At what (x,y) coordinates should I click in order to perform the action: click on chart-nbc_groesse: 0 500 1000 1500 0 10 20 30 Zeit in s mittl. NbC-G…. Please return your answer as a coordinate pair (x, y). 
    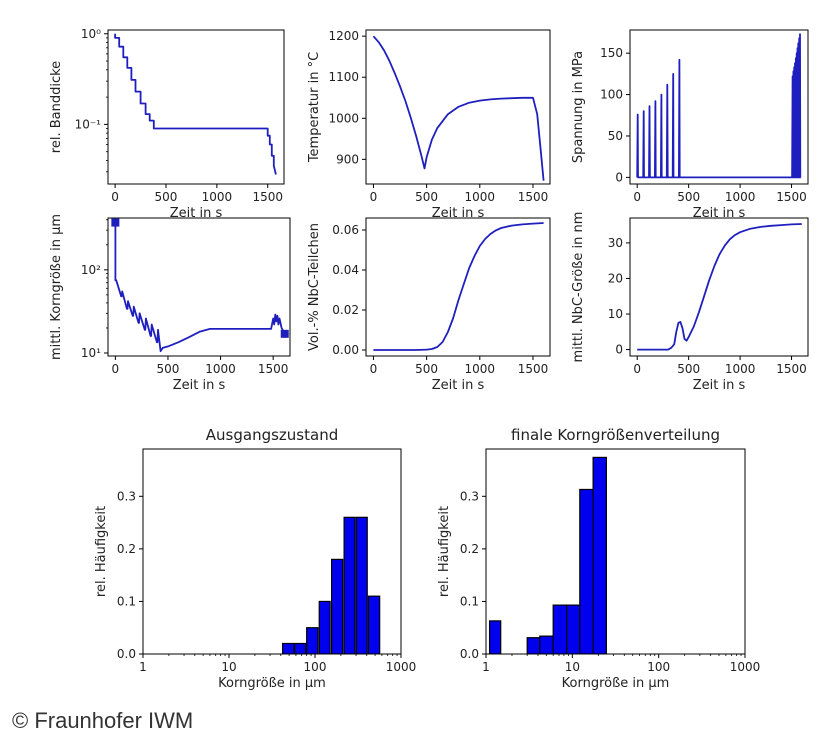
    Looking at the image, I should click on (690, 302).